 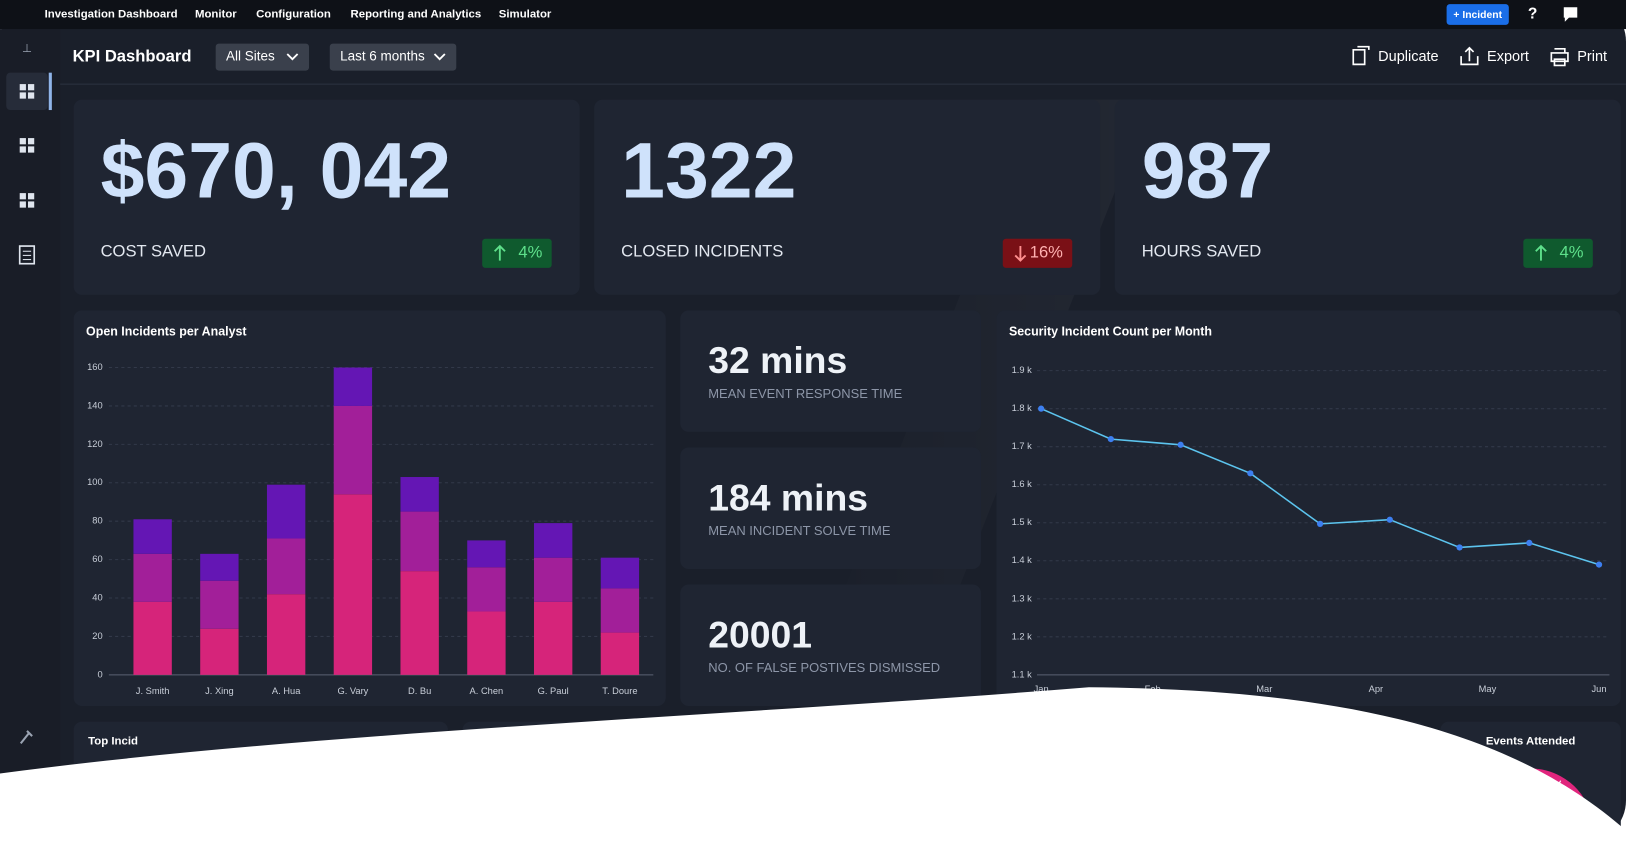 I want to click on stat-value: 20001, so click(x=760, y=634).